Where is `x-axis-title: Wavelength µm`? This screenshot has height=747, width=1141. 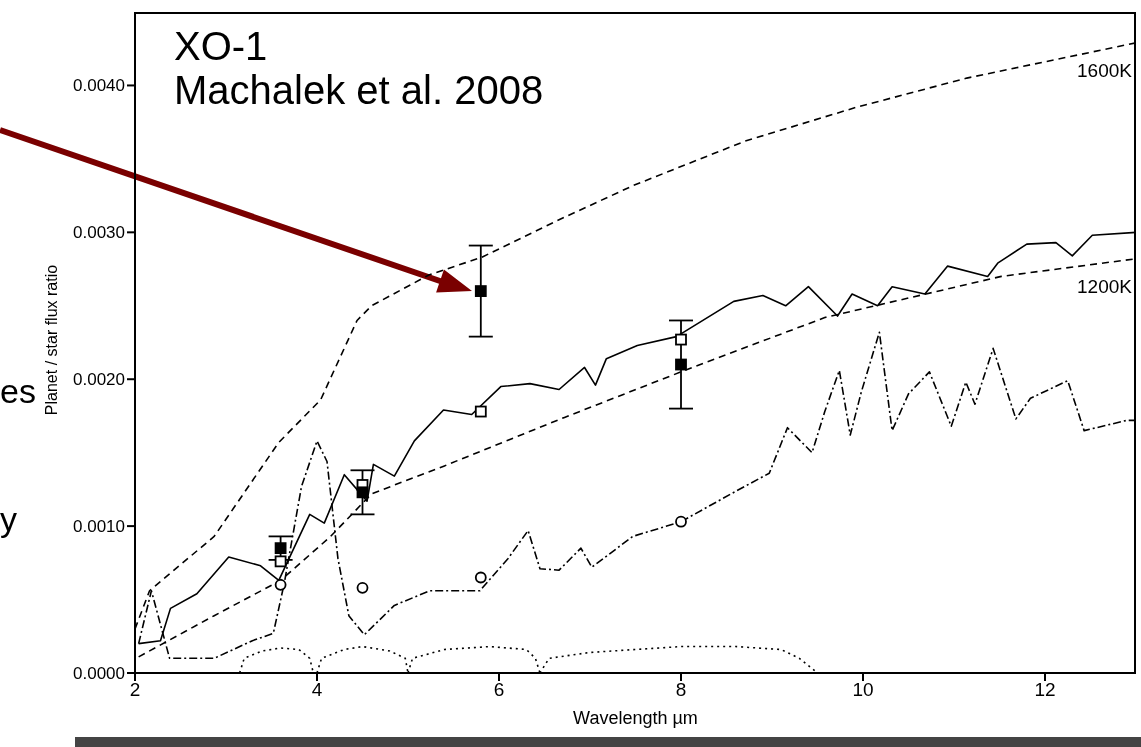 x-axis-title: Wavelength µm is located at coordinates (635, 718).